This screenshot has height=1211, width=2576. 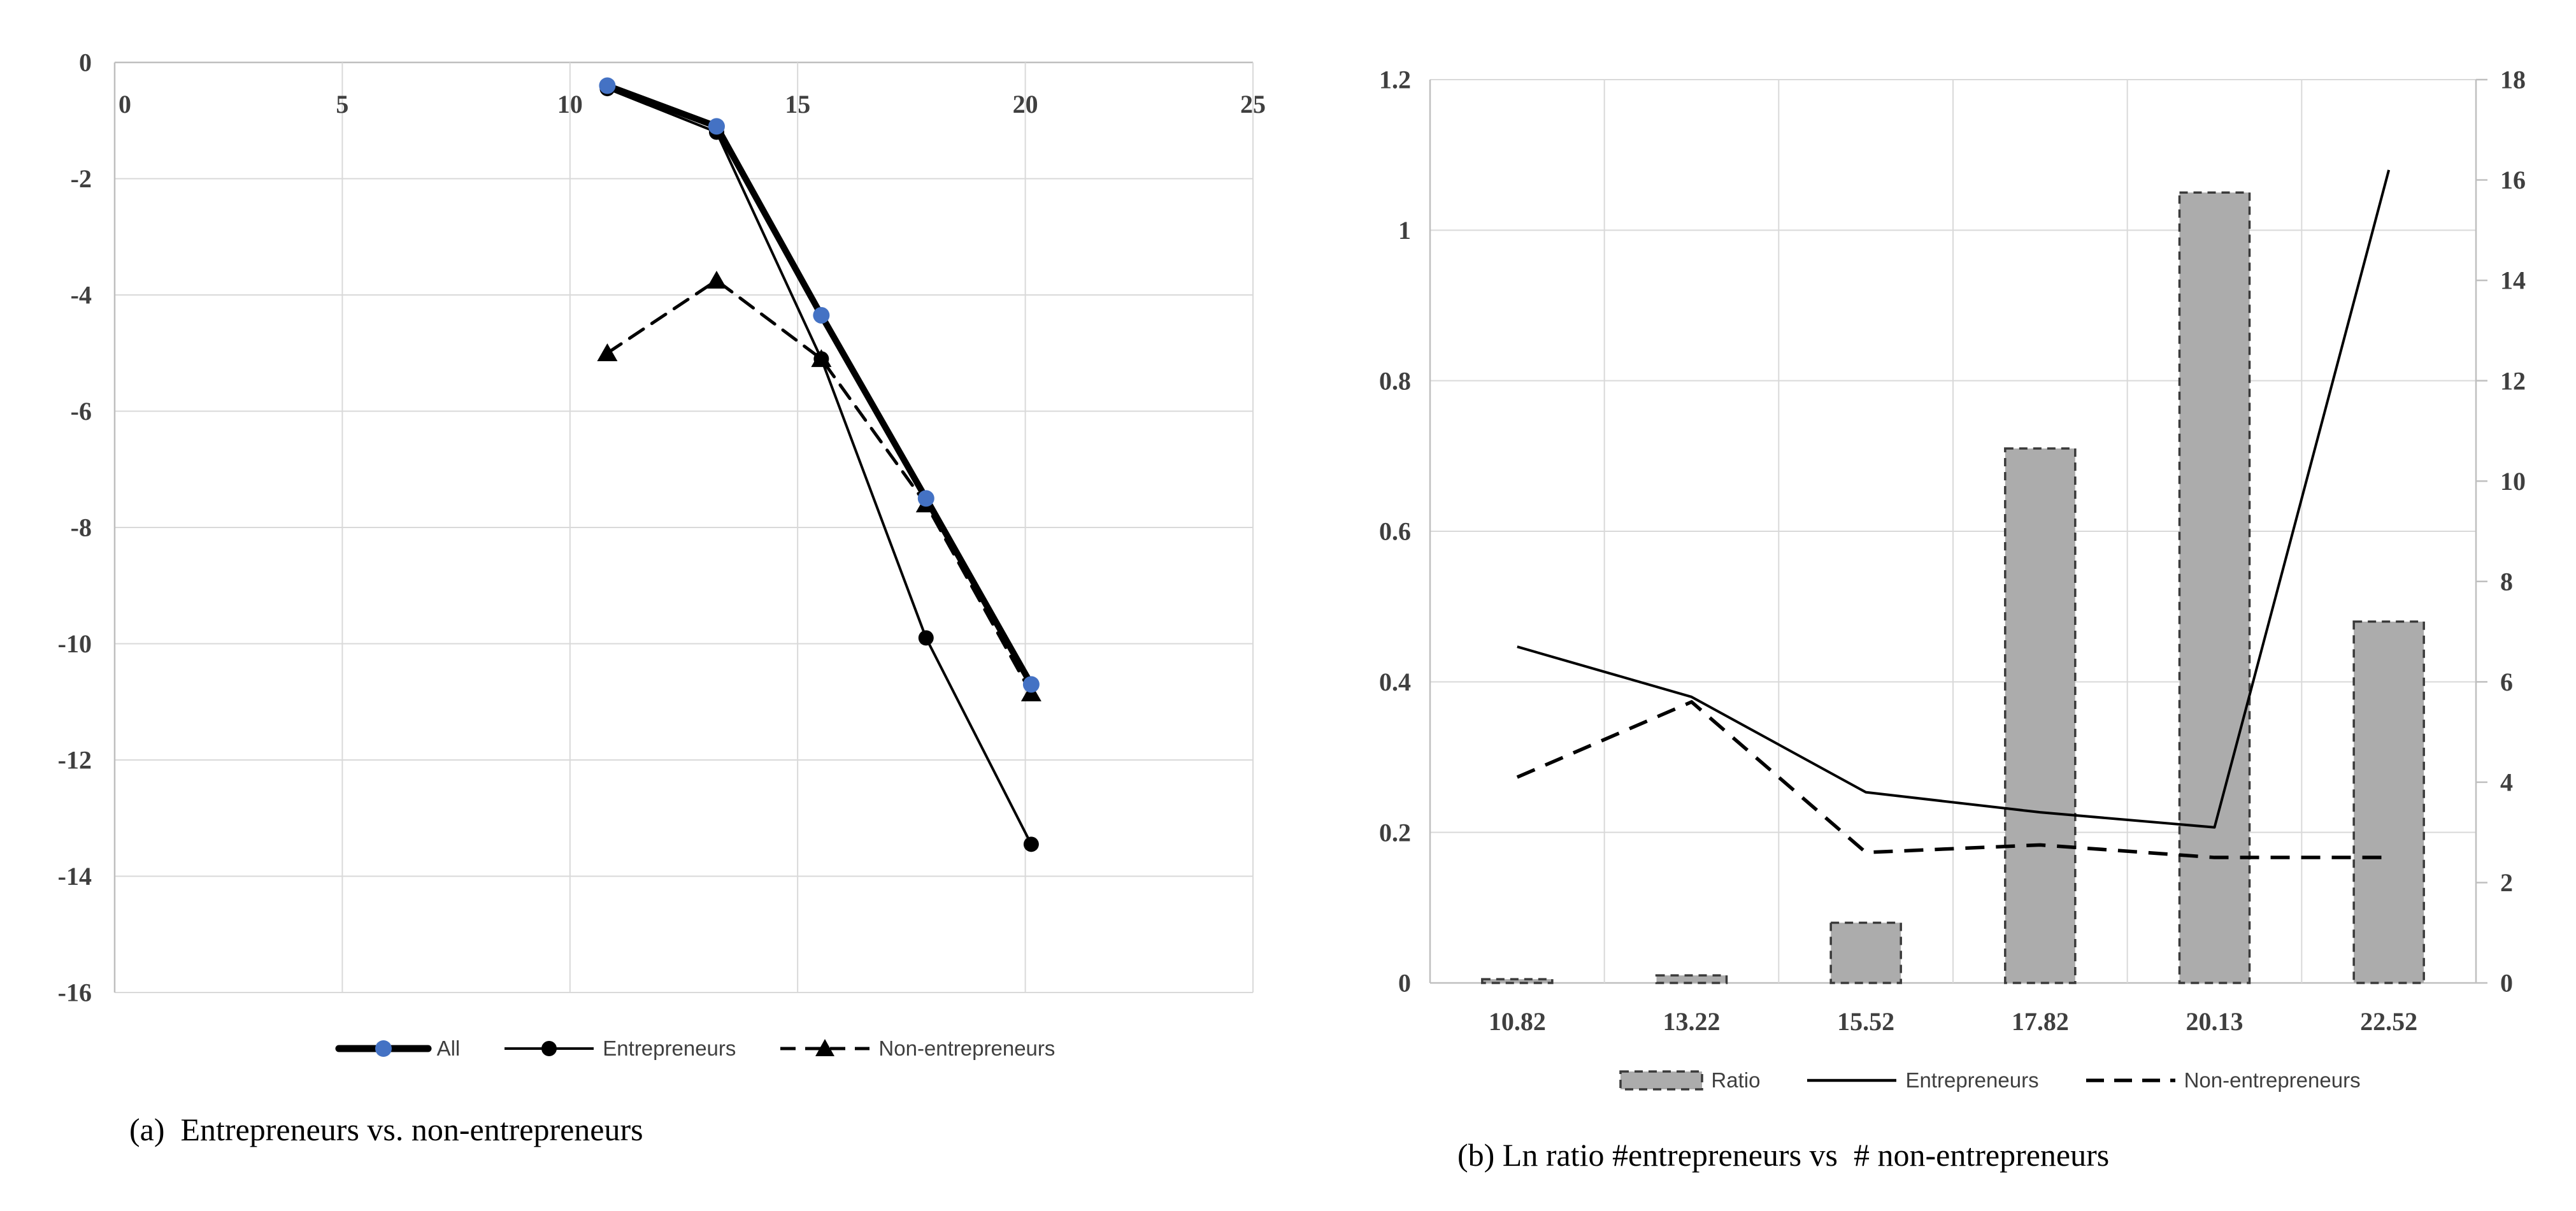 I want to click on svg-text: -10, so click(x=75, y=643).